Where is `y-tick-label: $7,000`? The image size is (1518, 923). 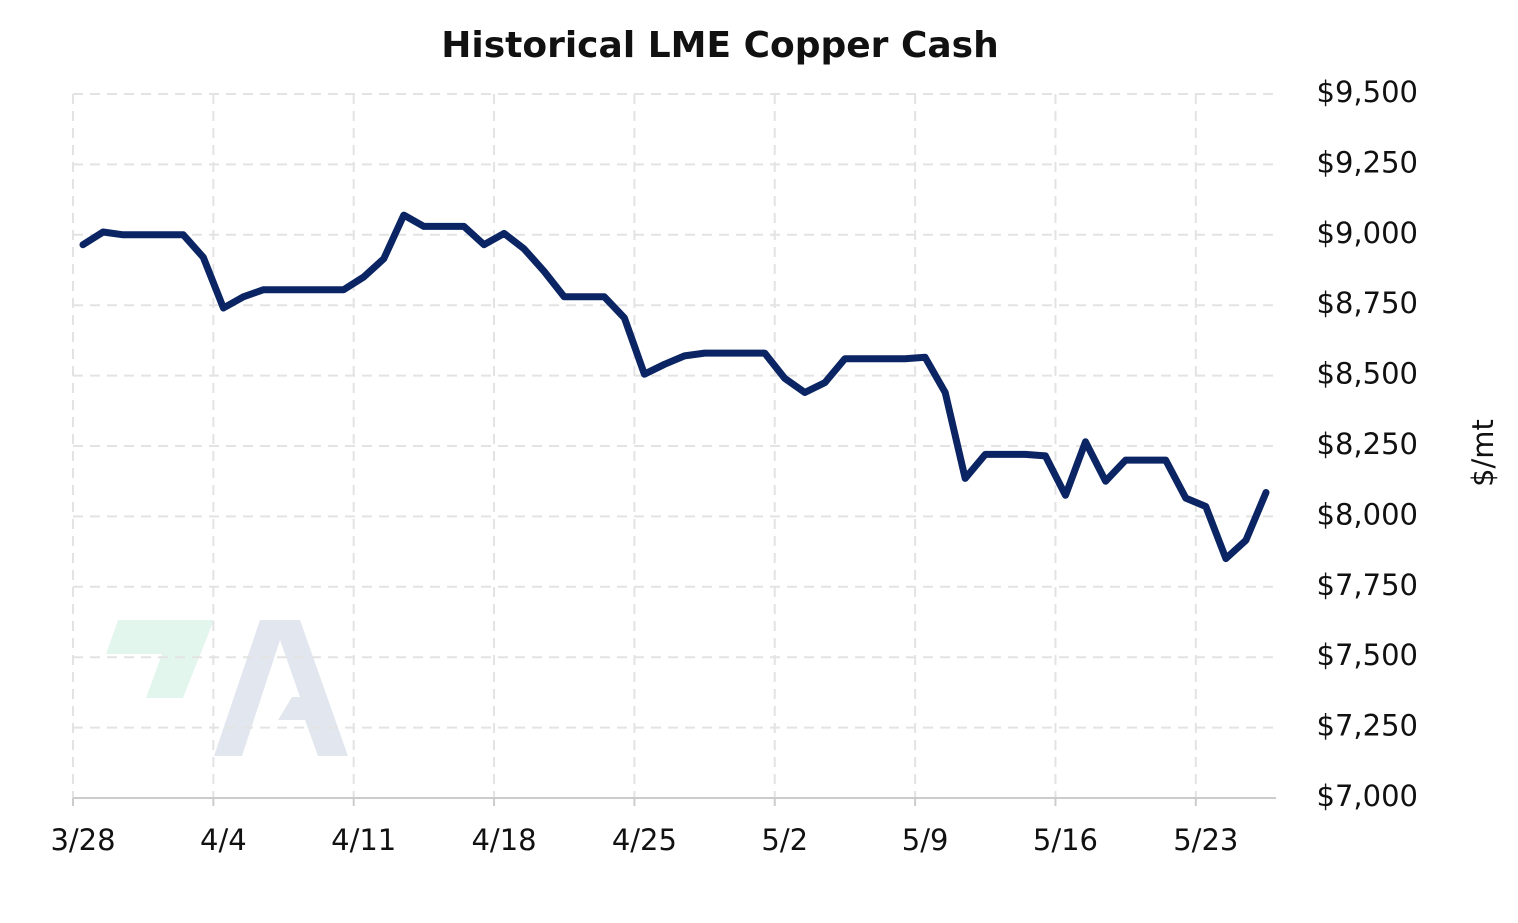 y-tick-label: $7,000 is located at coordinates (1367, 796).